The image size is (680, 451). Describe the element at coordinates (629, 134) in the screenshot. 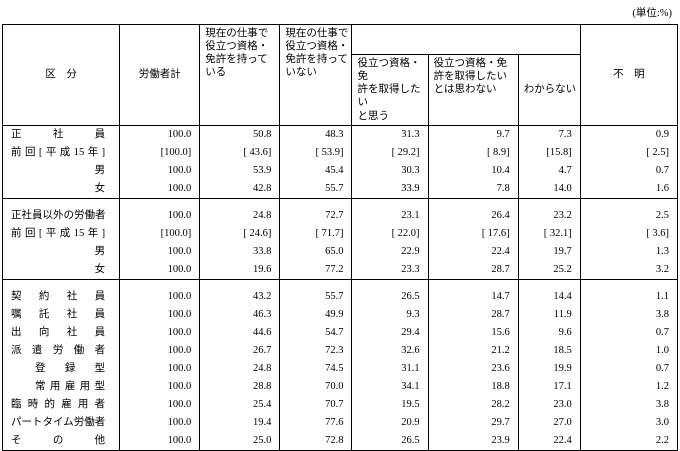

I see `value-cell: 0.9` at that location.